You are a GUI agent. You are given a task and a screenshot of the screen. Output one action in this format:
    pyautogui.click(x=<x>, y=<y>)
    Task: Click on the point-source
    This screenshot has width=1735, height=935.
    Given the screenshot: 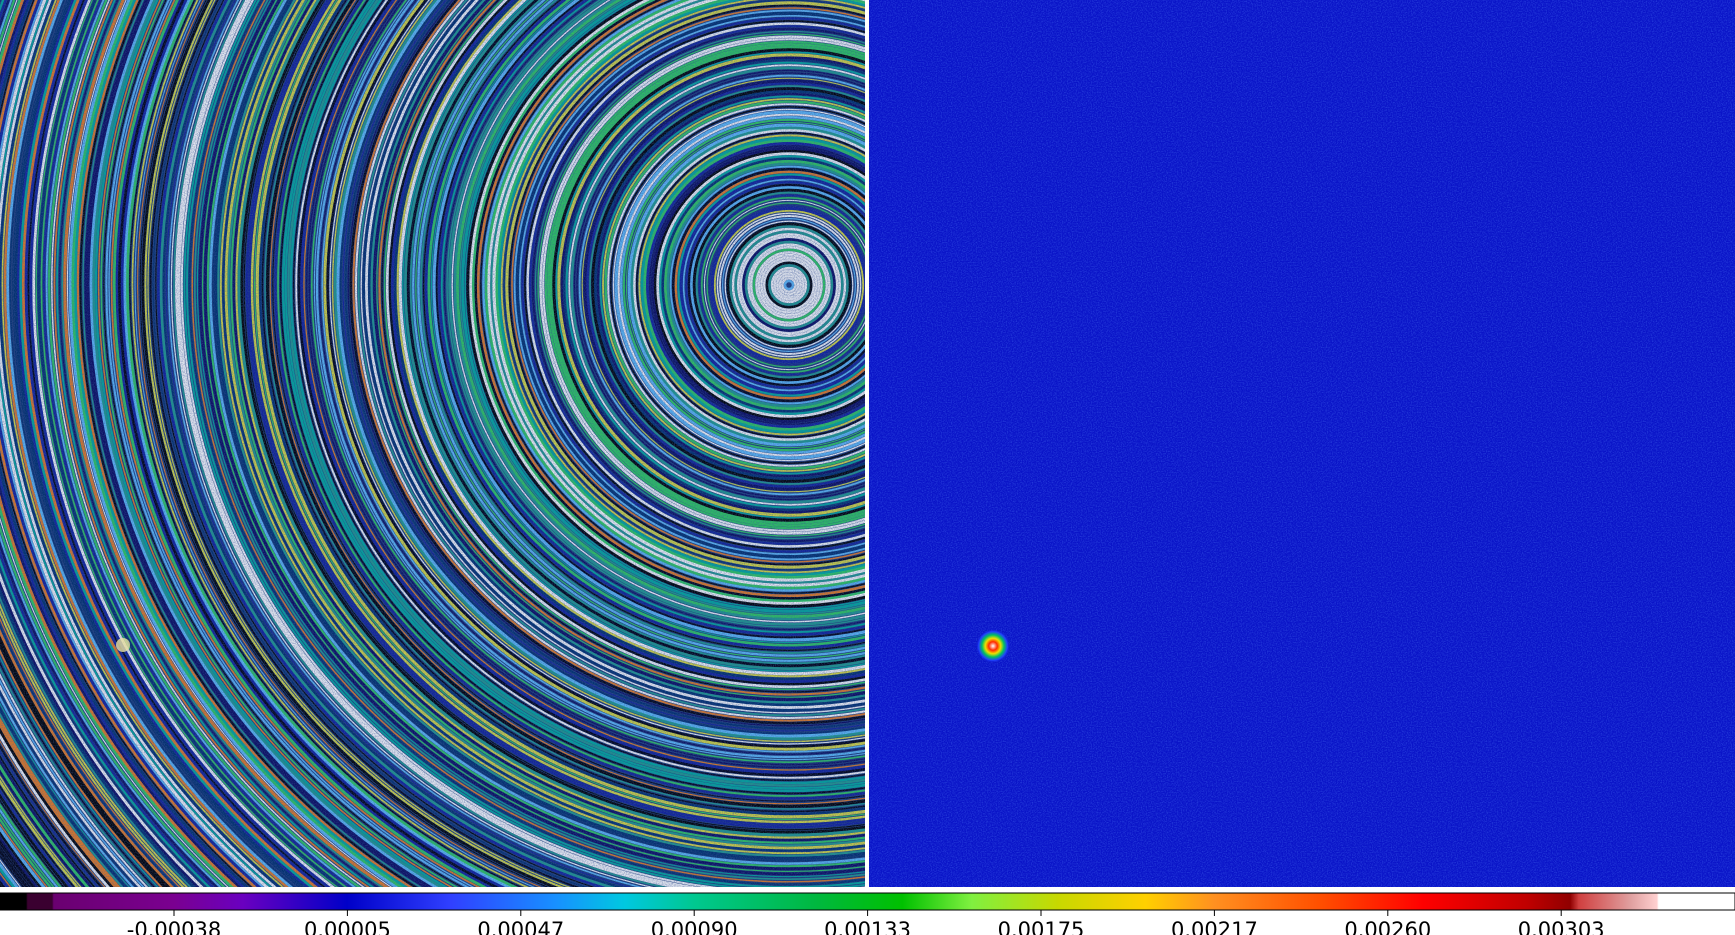 What is the action you would take?
    pyautogui.click(x=993, y=646)
    